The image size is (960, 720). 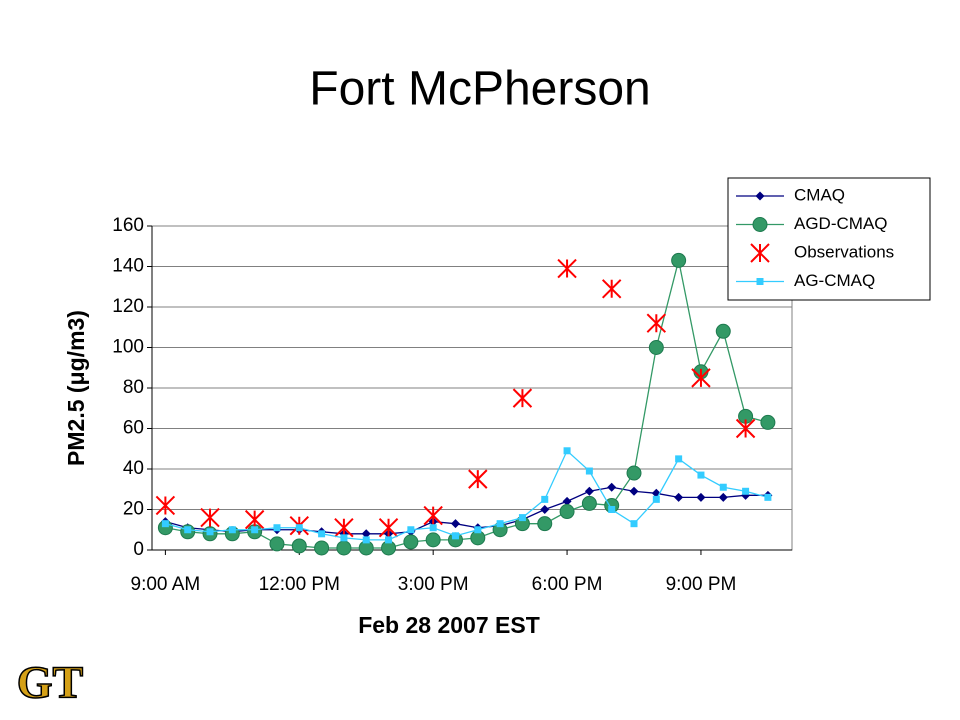 What do you see at coordinates (133, 428) in the screenshot?
I see `y-tick-label: 60` at bounding box center [133, 428].